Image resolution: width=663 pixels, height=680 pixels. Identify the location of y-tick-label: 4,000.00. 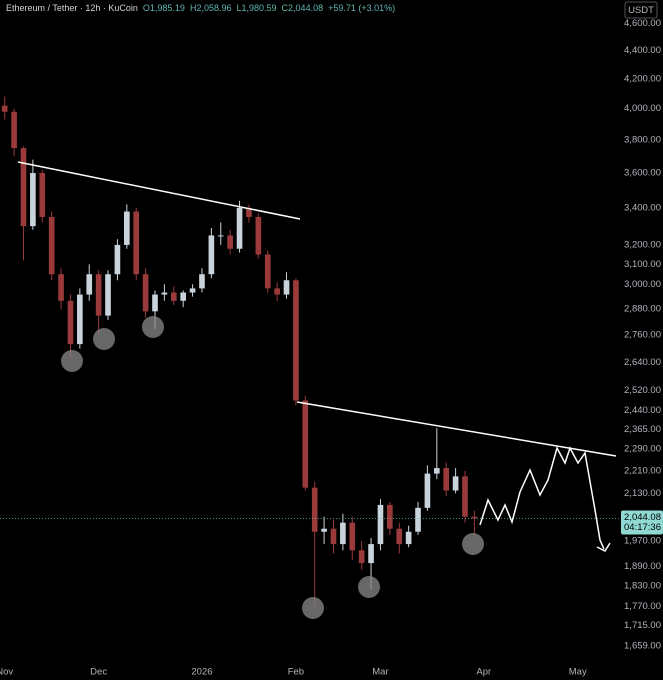
(642, 108).